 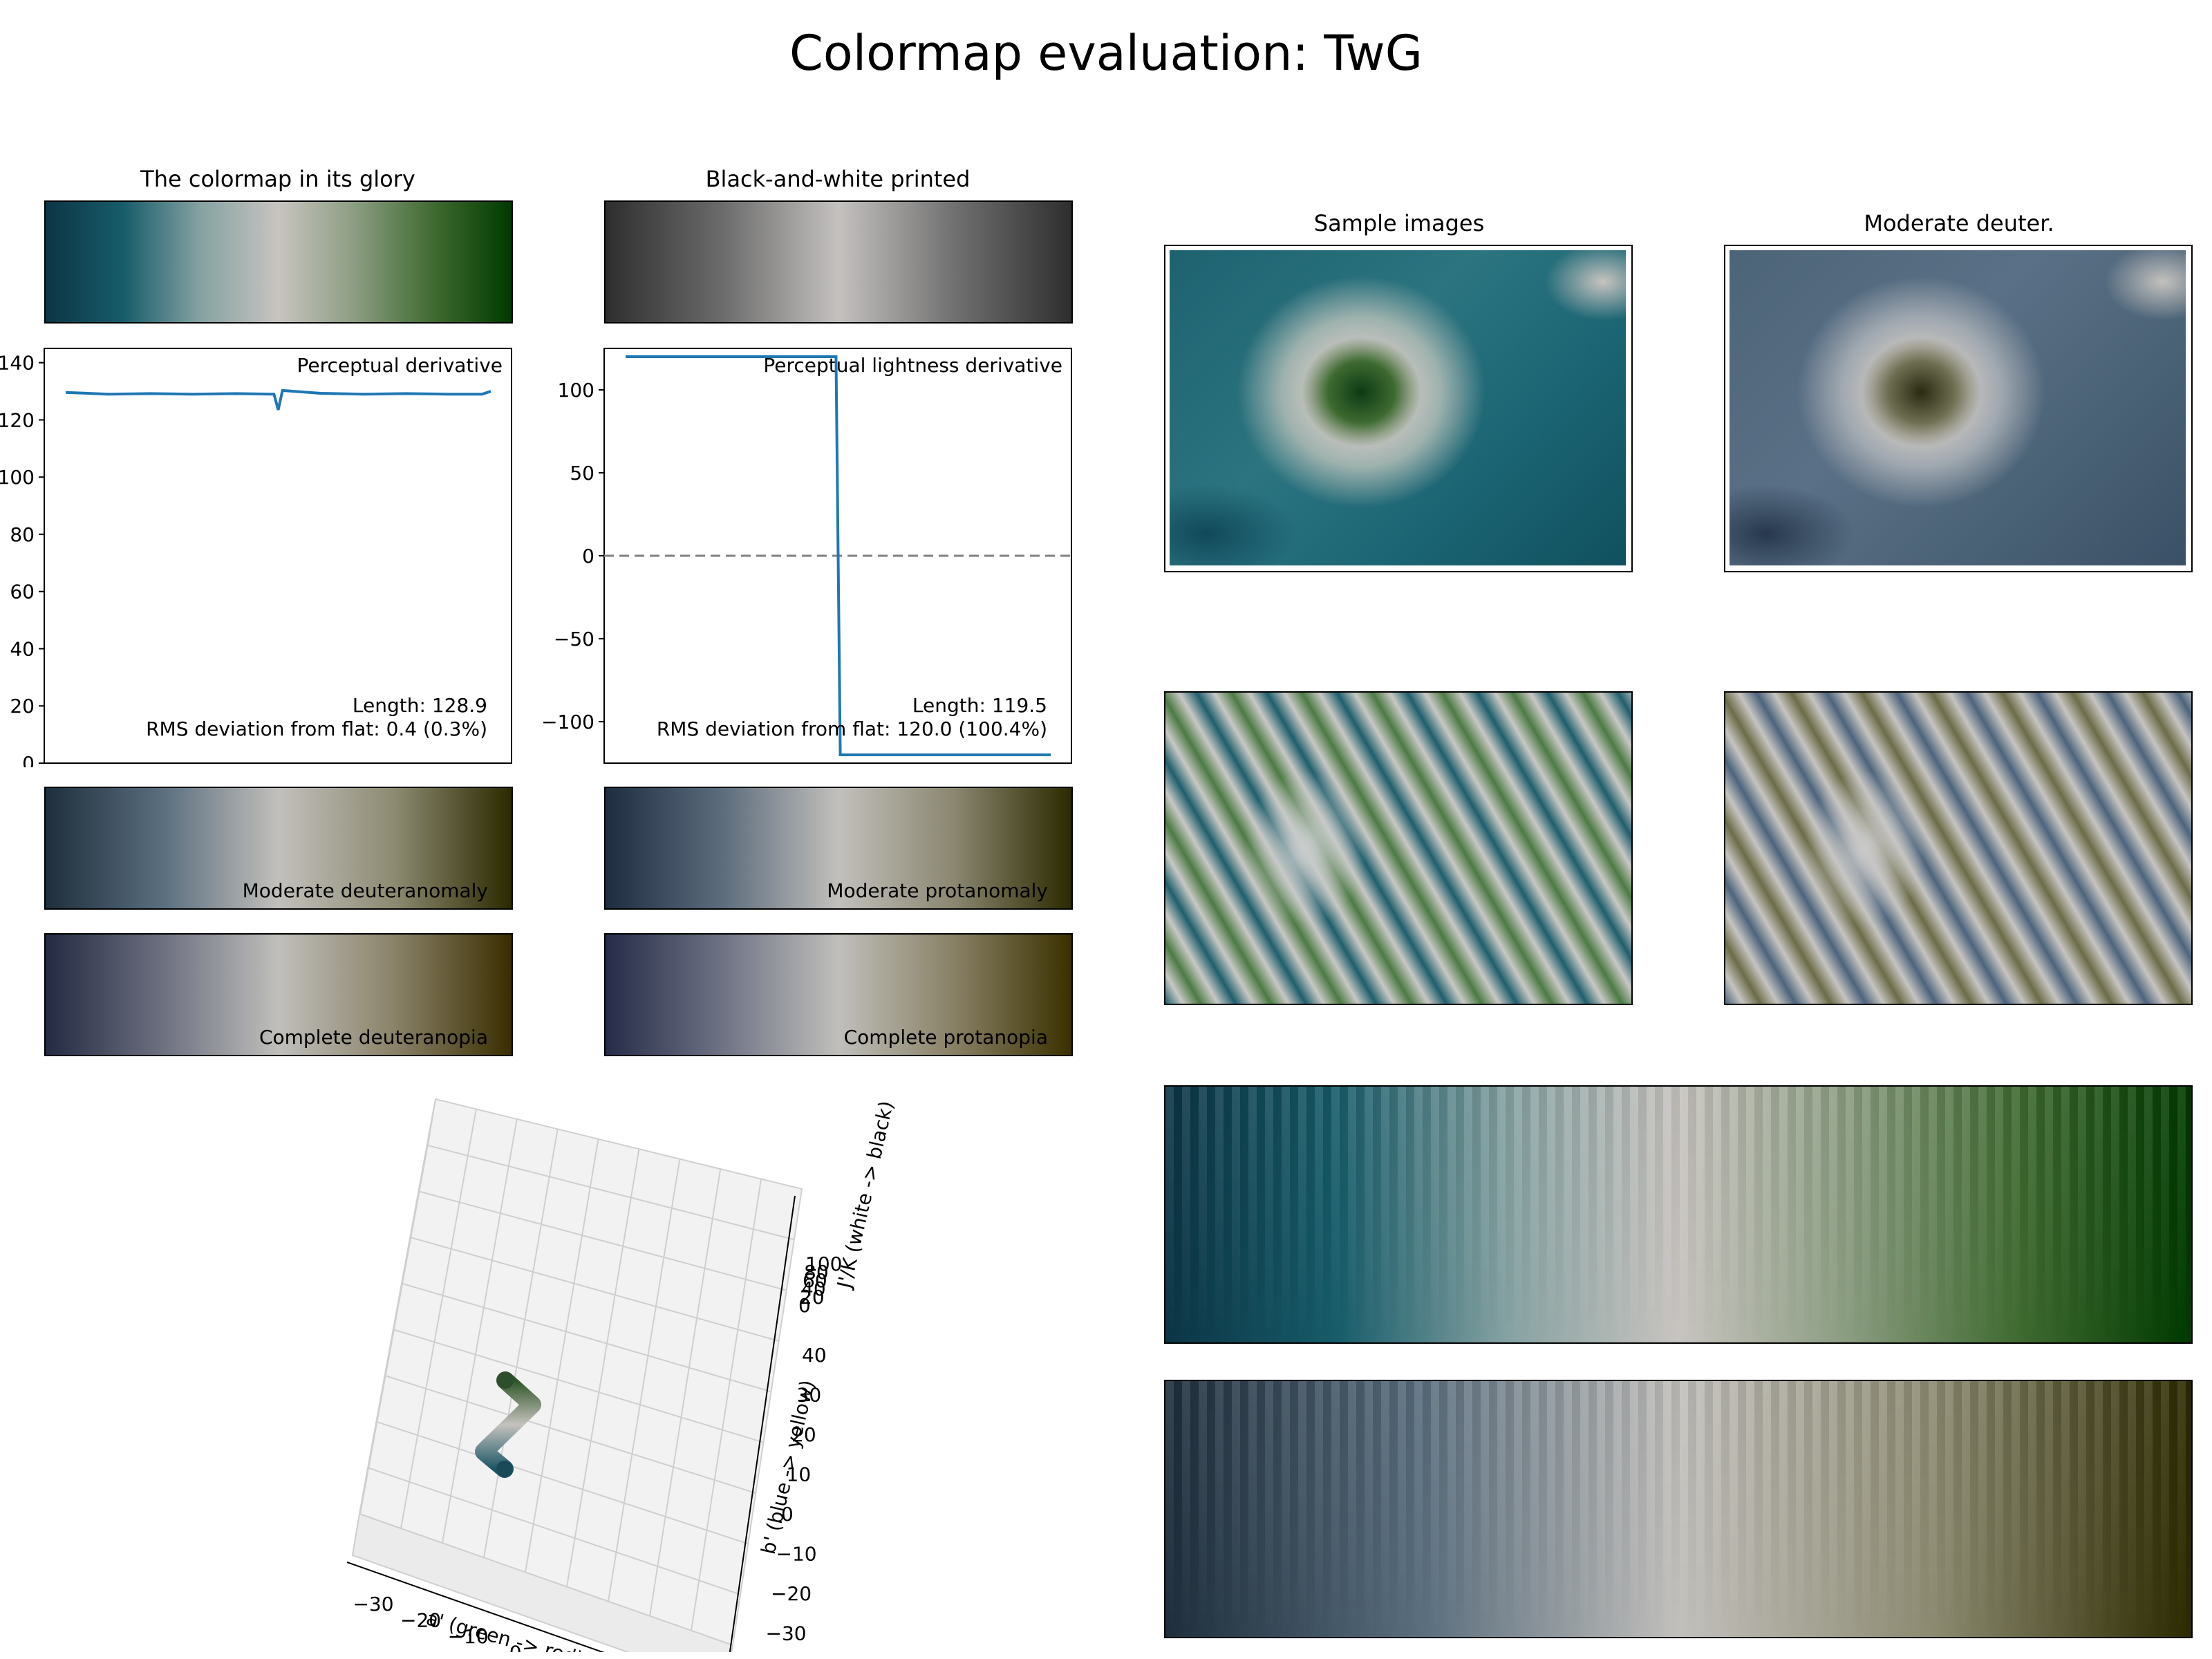 What do you see at coordinates (23, 648) in the screenshot?
I see `y-tick-label: 40` at bounding box center [23, 648].